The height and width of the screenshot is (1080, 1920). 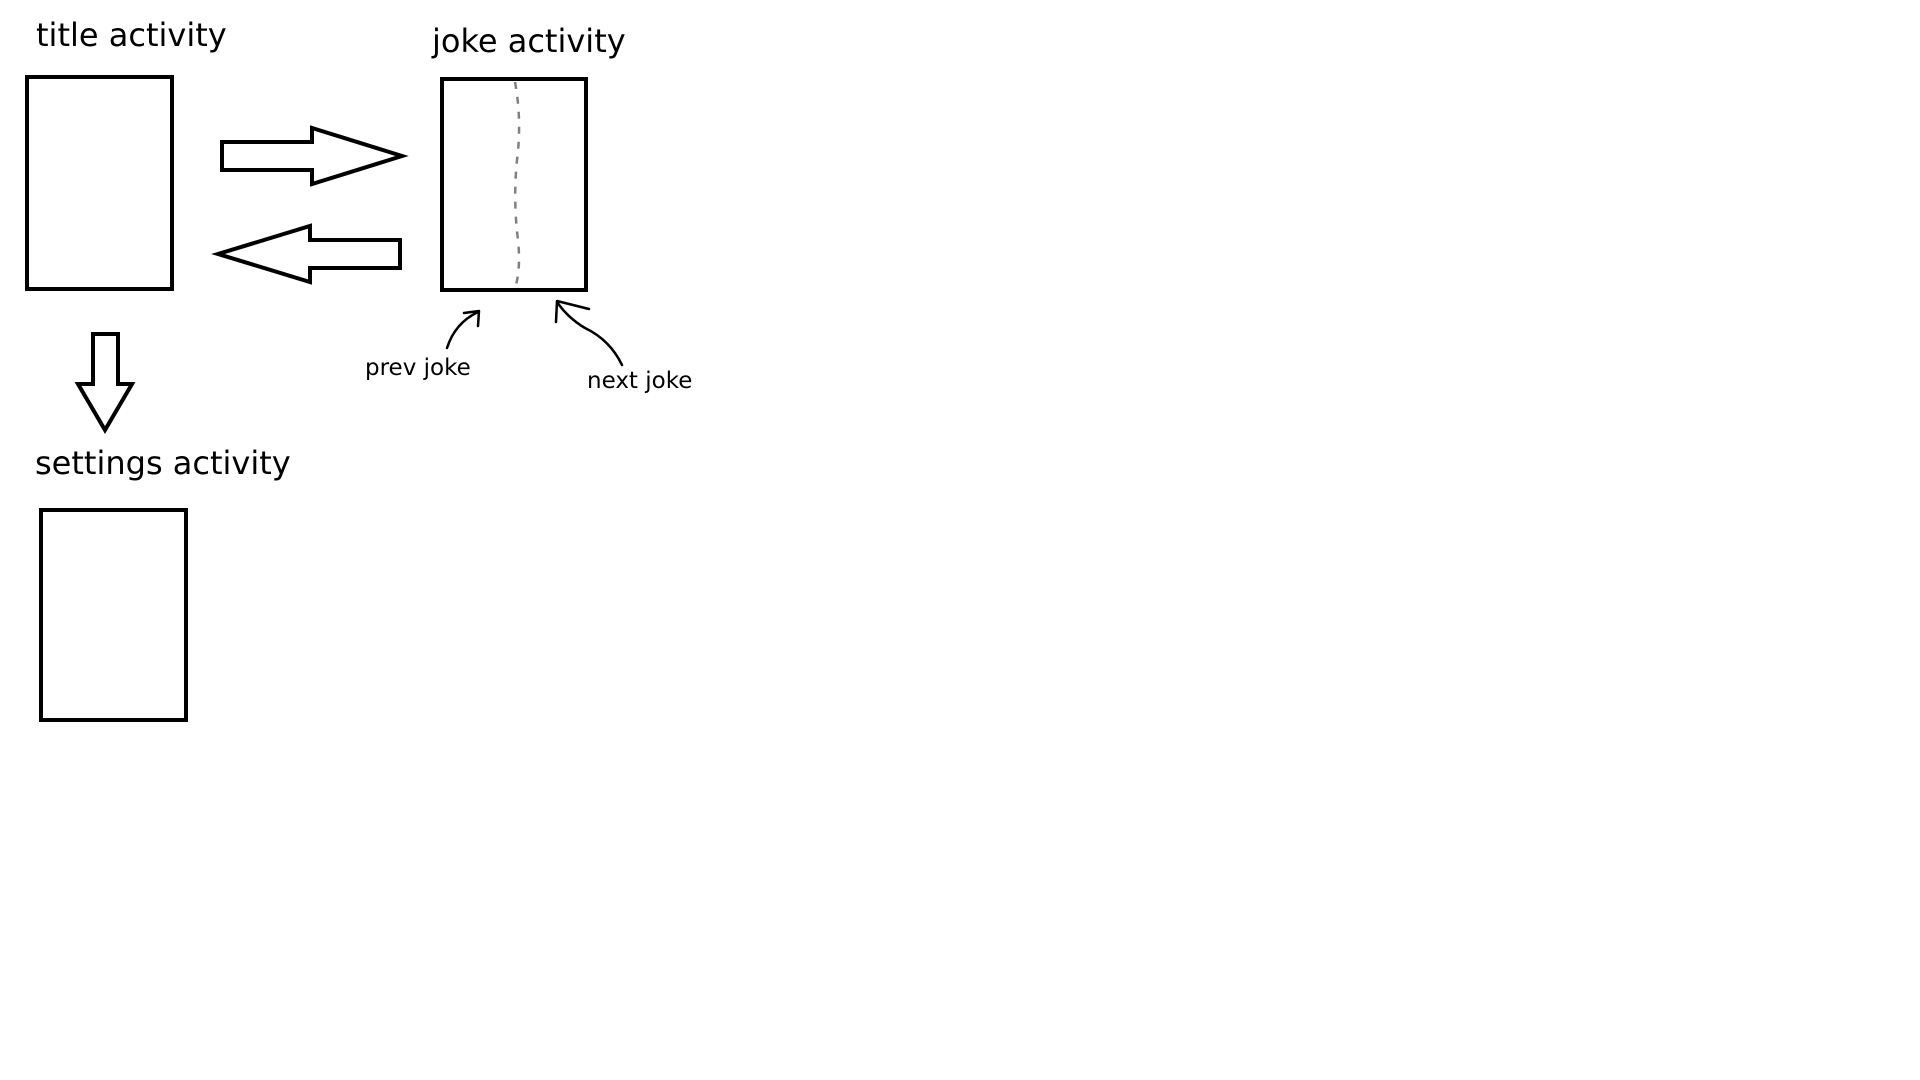 What do you see at coordinates (528, 41) in the screenshot?
I see `joke-activity-label: joke activity` at bounding box center [528, 41].